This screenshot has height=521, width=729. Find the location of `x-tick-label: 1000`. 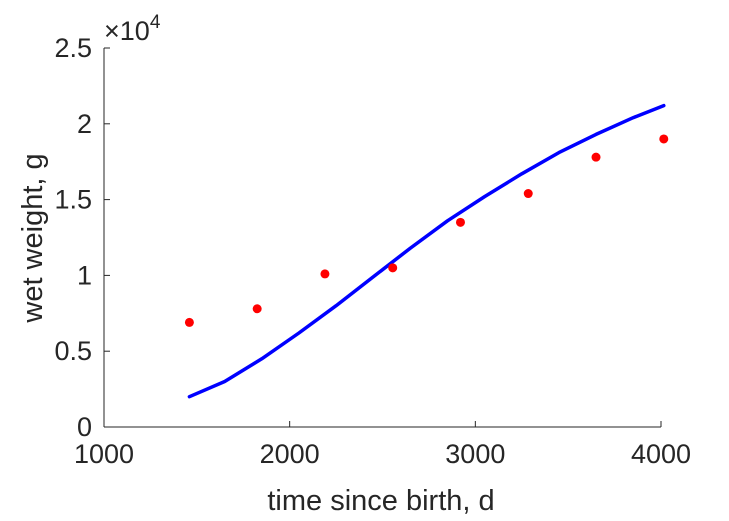

x-tick-label: 1000 is located at coordinates (104, 454).